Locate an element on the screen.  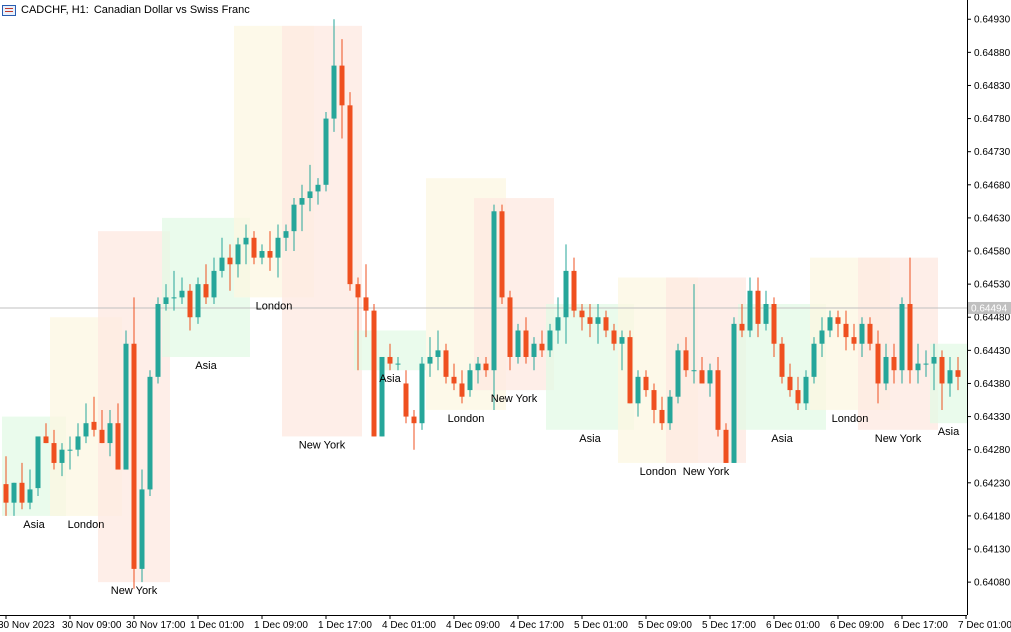
x-tick-label: 5 Dec 01:00 is located at coordinates (601, 625).